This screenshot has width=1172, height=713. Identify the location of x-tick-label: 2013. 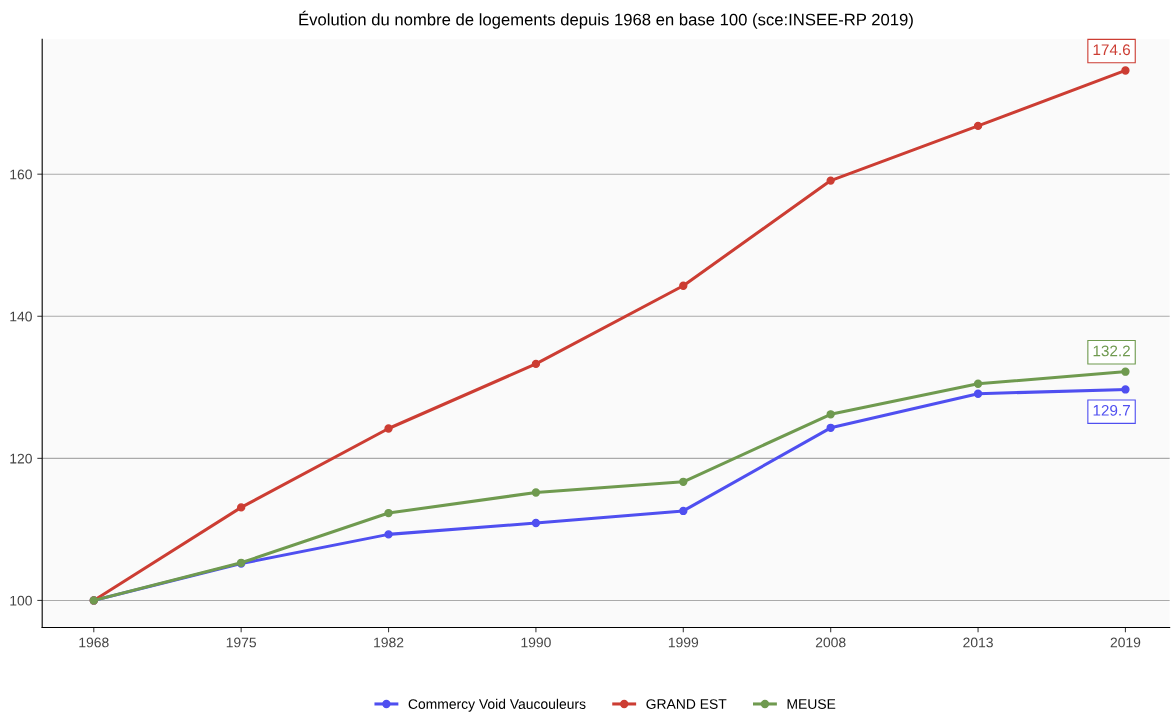
(978, 642).